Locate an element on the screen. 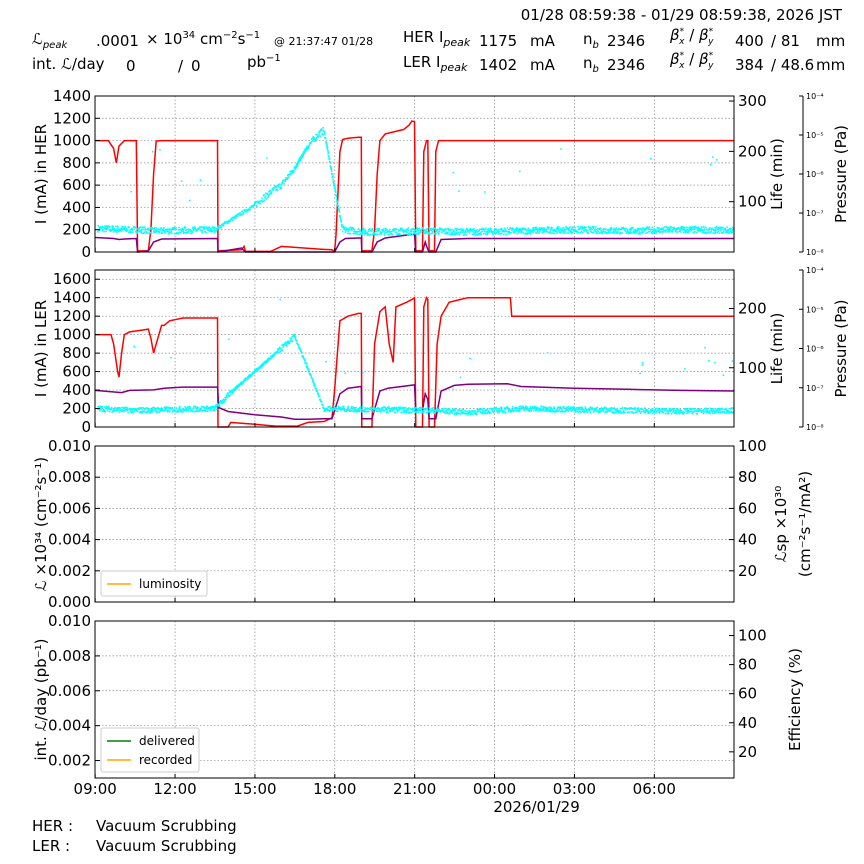 This screenshot has height=864, width=864. ler-beta-slash: / is located at coordinates (692, 59).